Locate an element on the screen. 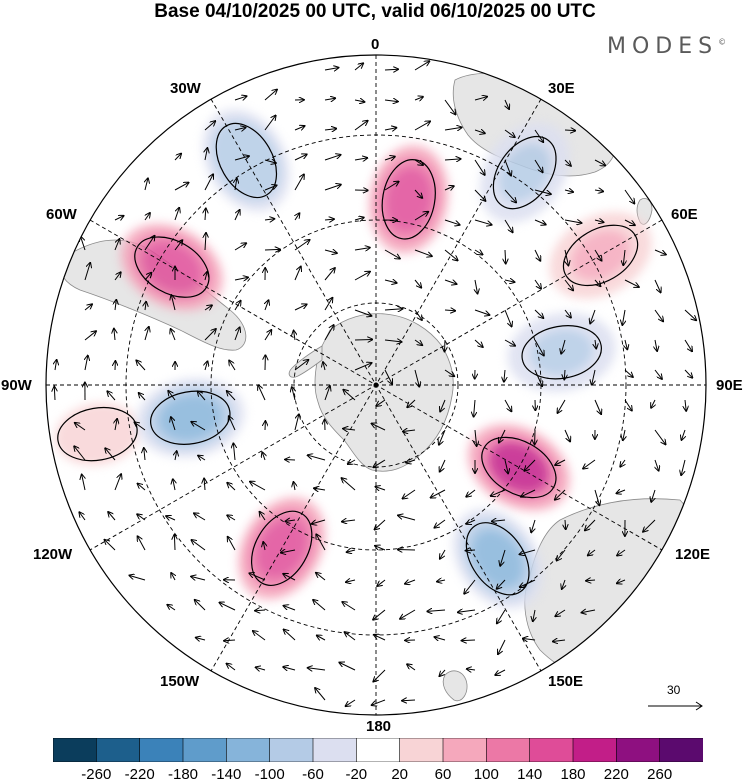  colorbar-tick-label: -100 is located at coordinates (269, 774).